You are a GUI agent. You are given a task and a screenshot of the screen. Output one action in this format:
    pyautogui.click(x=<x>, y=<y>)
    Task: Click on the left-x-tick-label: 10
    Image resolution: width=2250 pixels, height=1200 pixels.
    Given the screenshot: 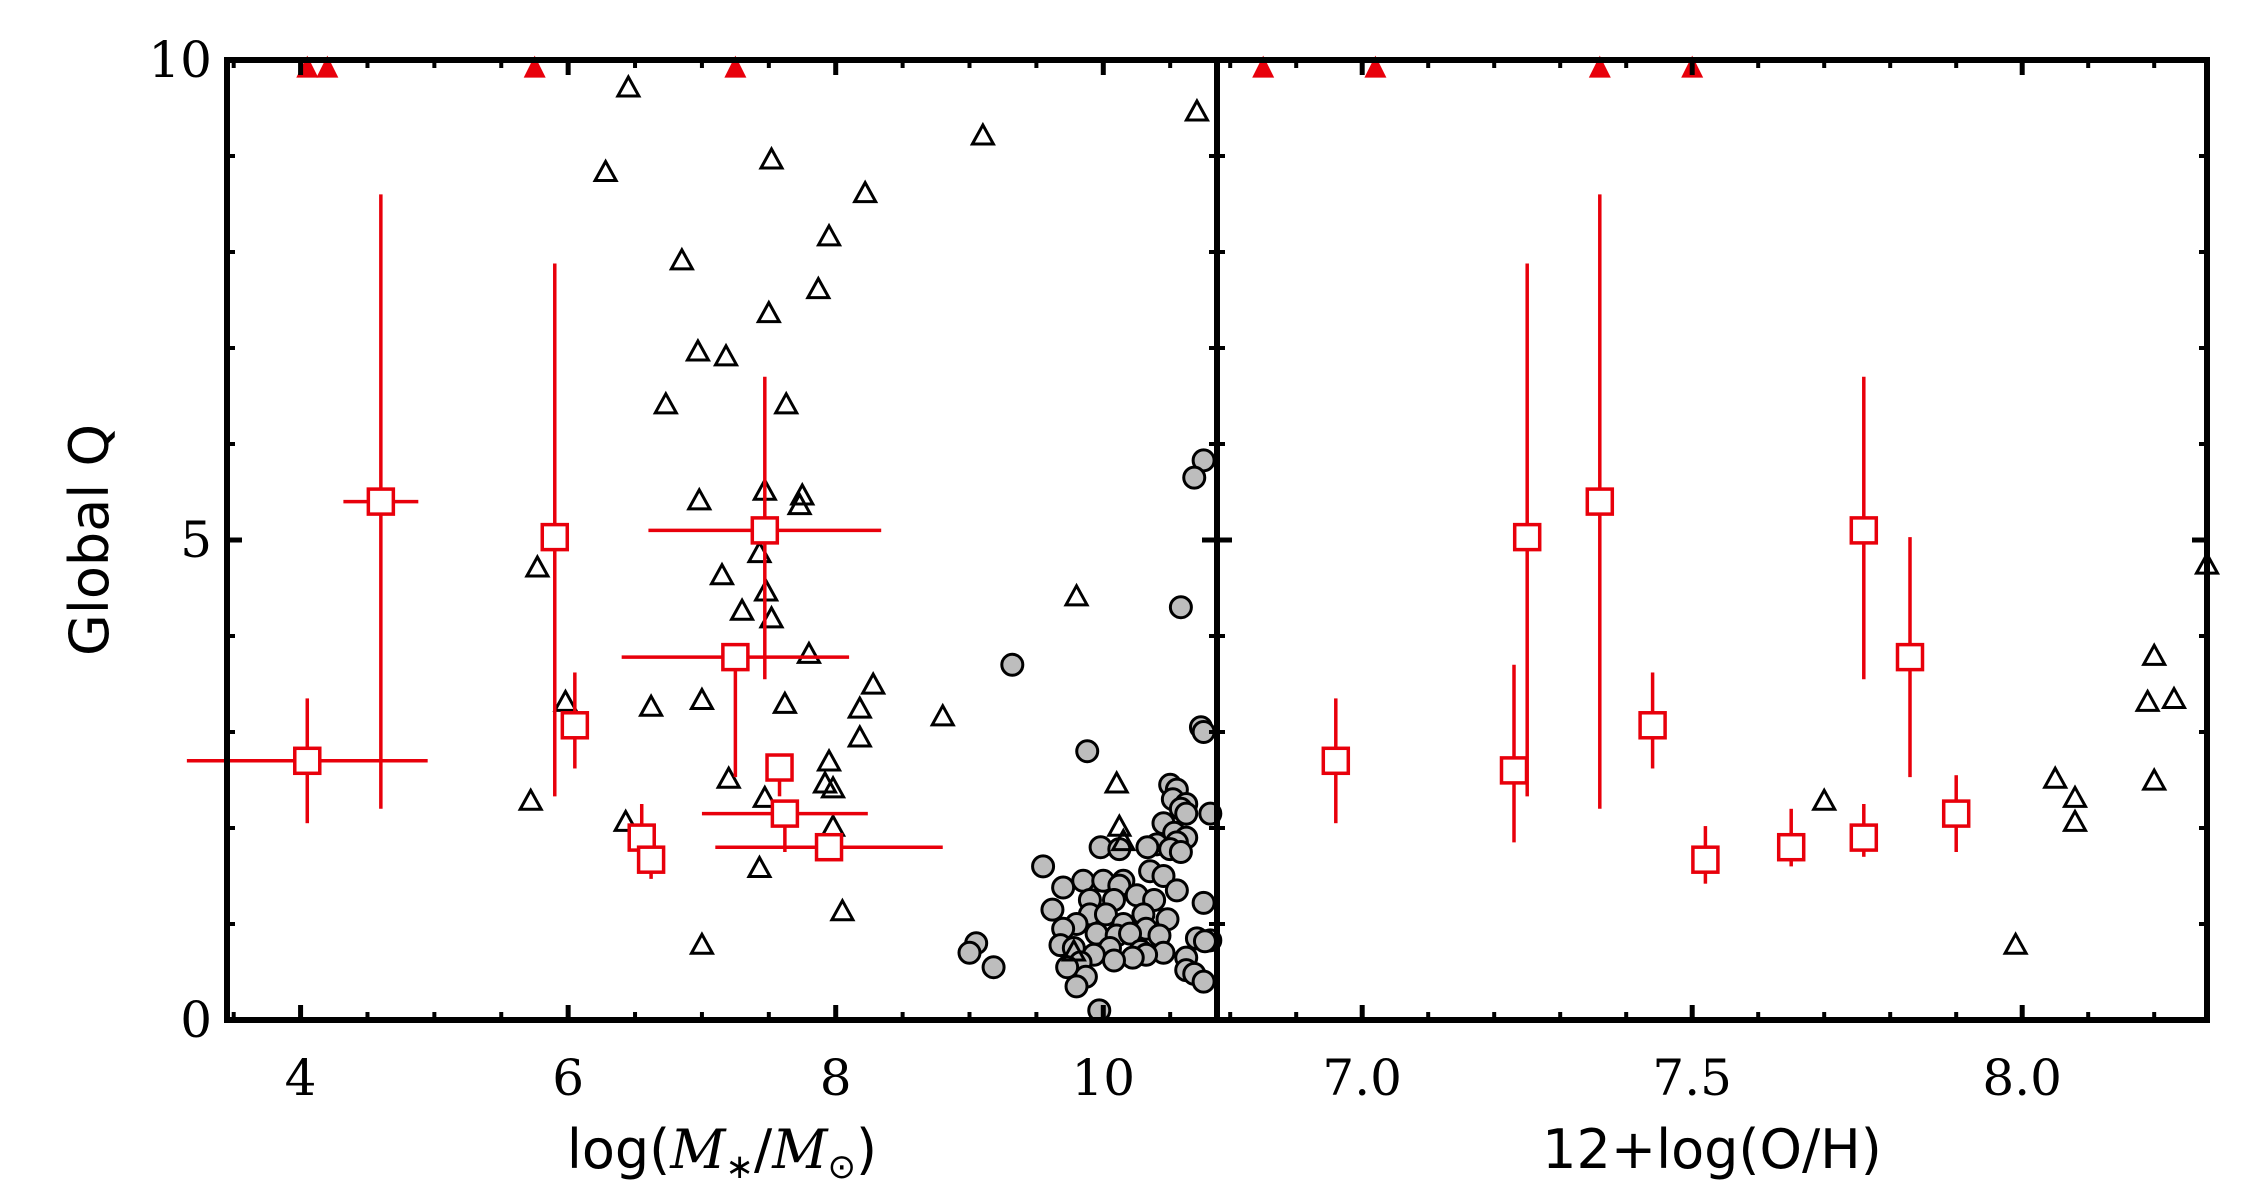 What is the action you would take?
    pyautogui.click(x=1103, y=1078)
    